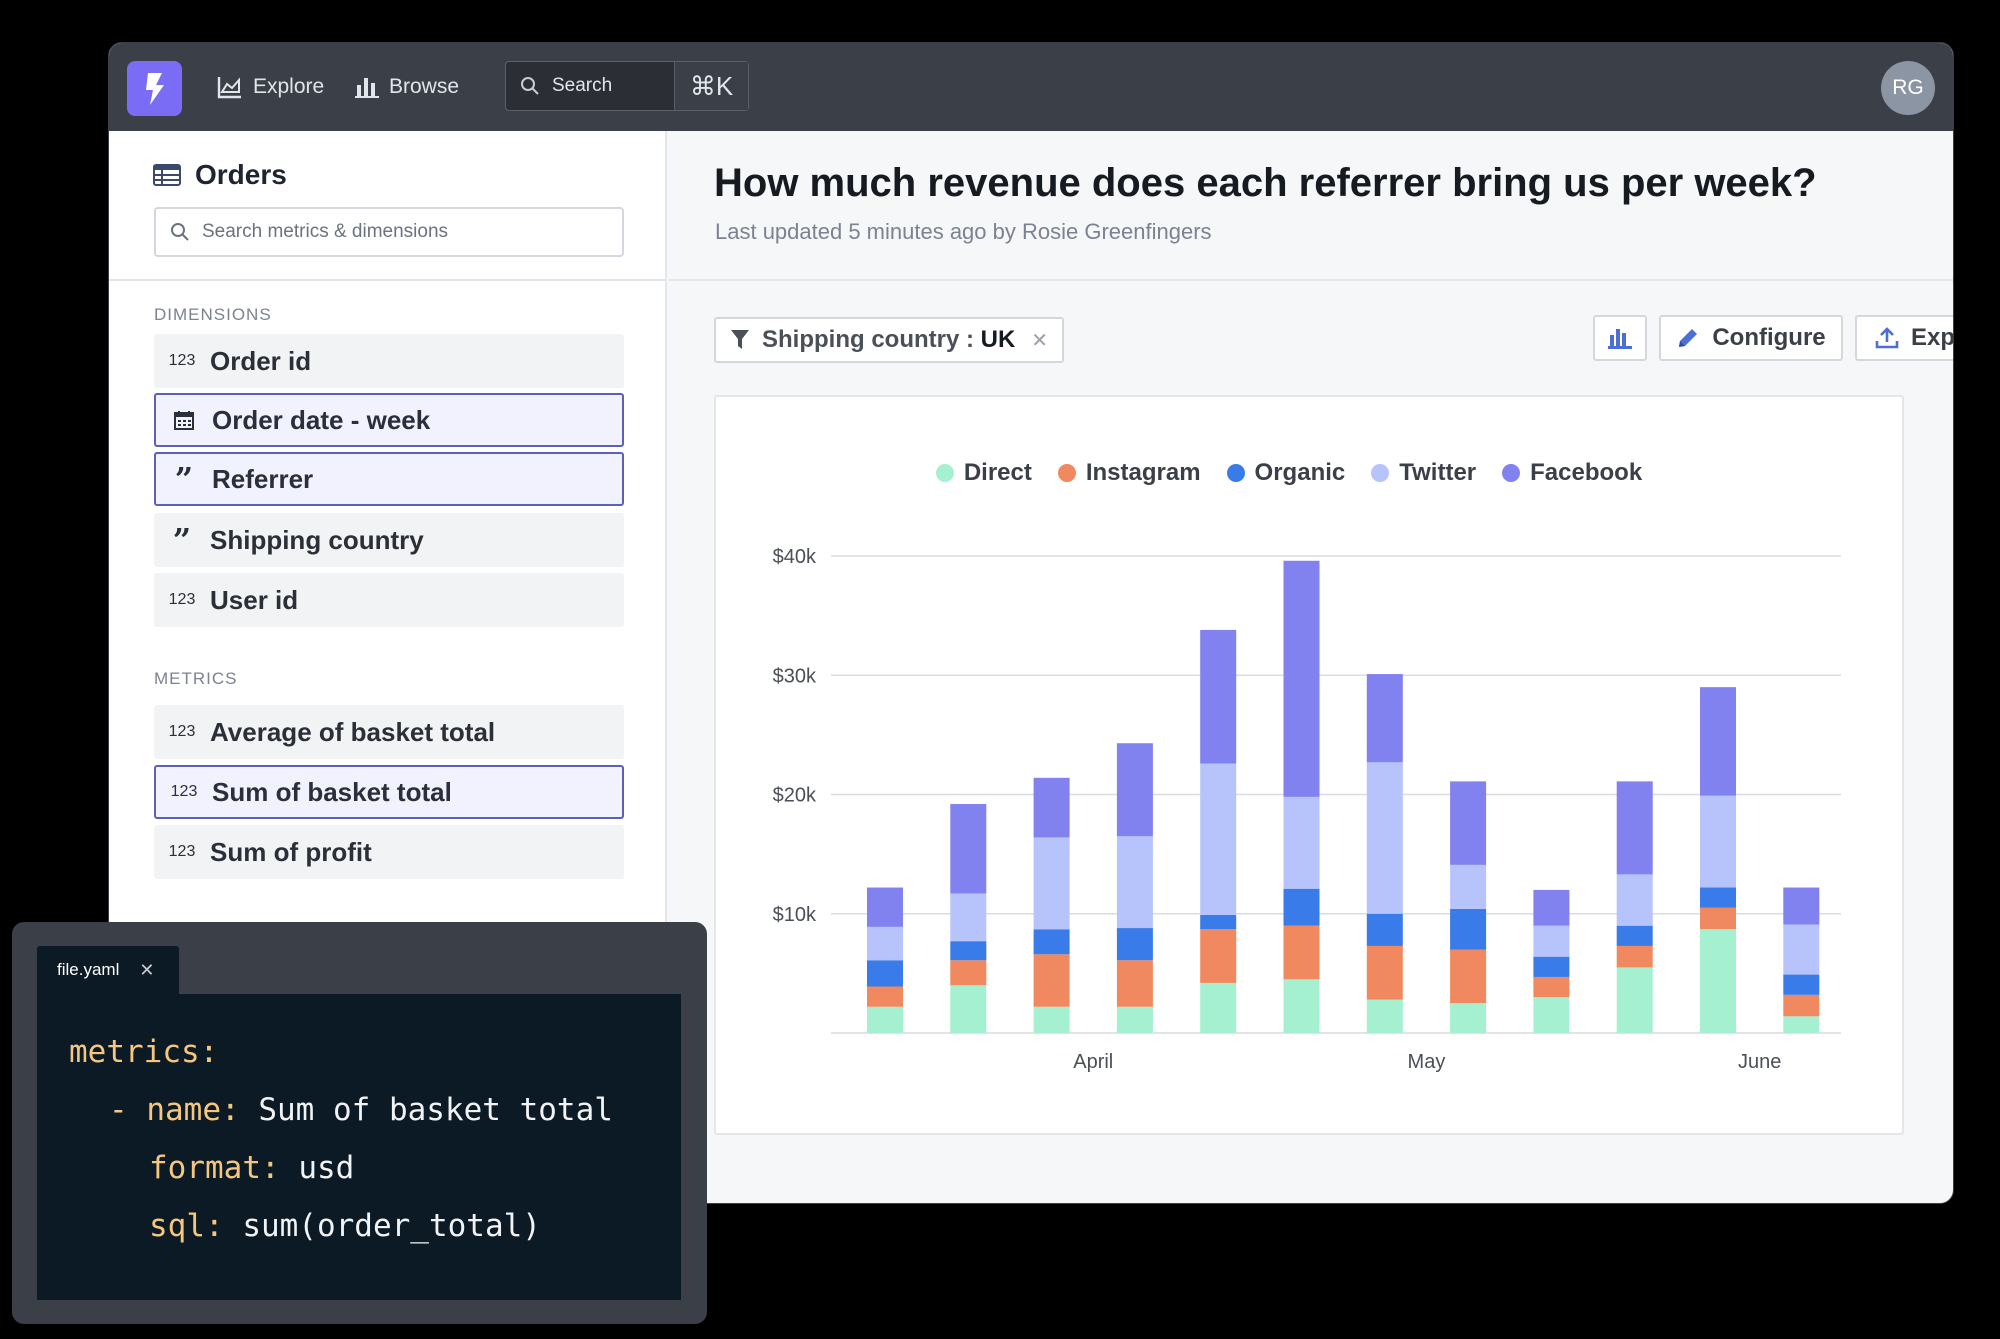  What do you see at coordinates (407, 87) in the screenshot?
I see `nav-browse: Browse` at bounding box center [407, 87].